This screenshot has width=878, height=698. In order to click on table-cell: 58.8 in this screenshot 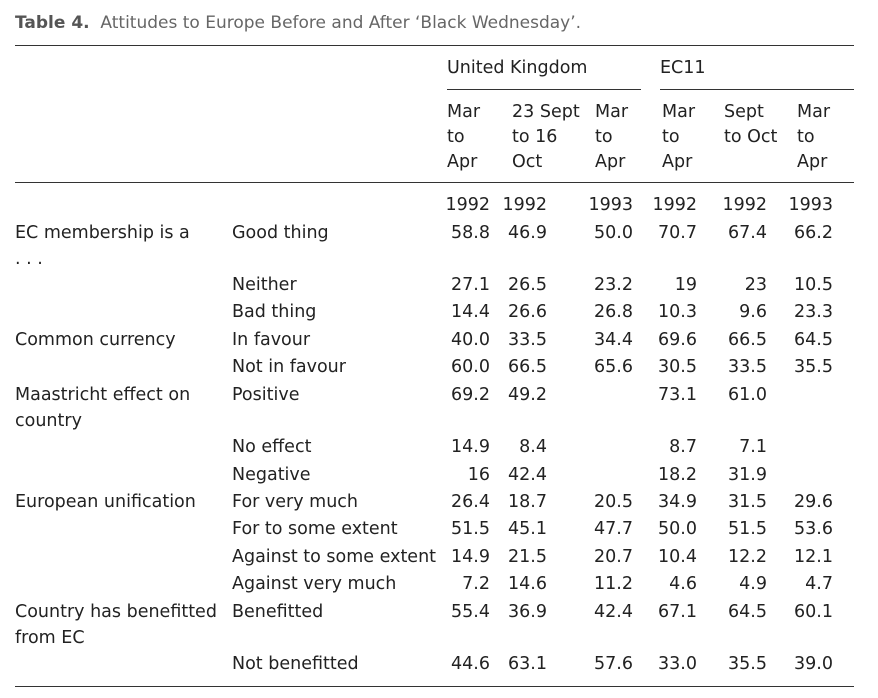, I will do `click(470, 233)`.